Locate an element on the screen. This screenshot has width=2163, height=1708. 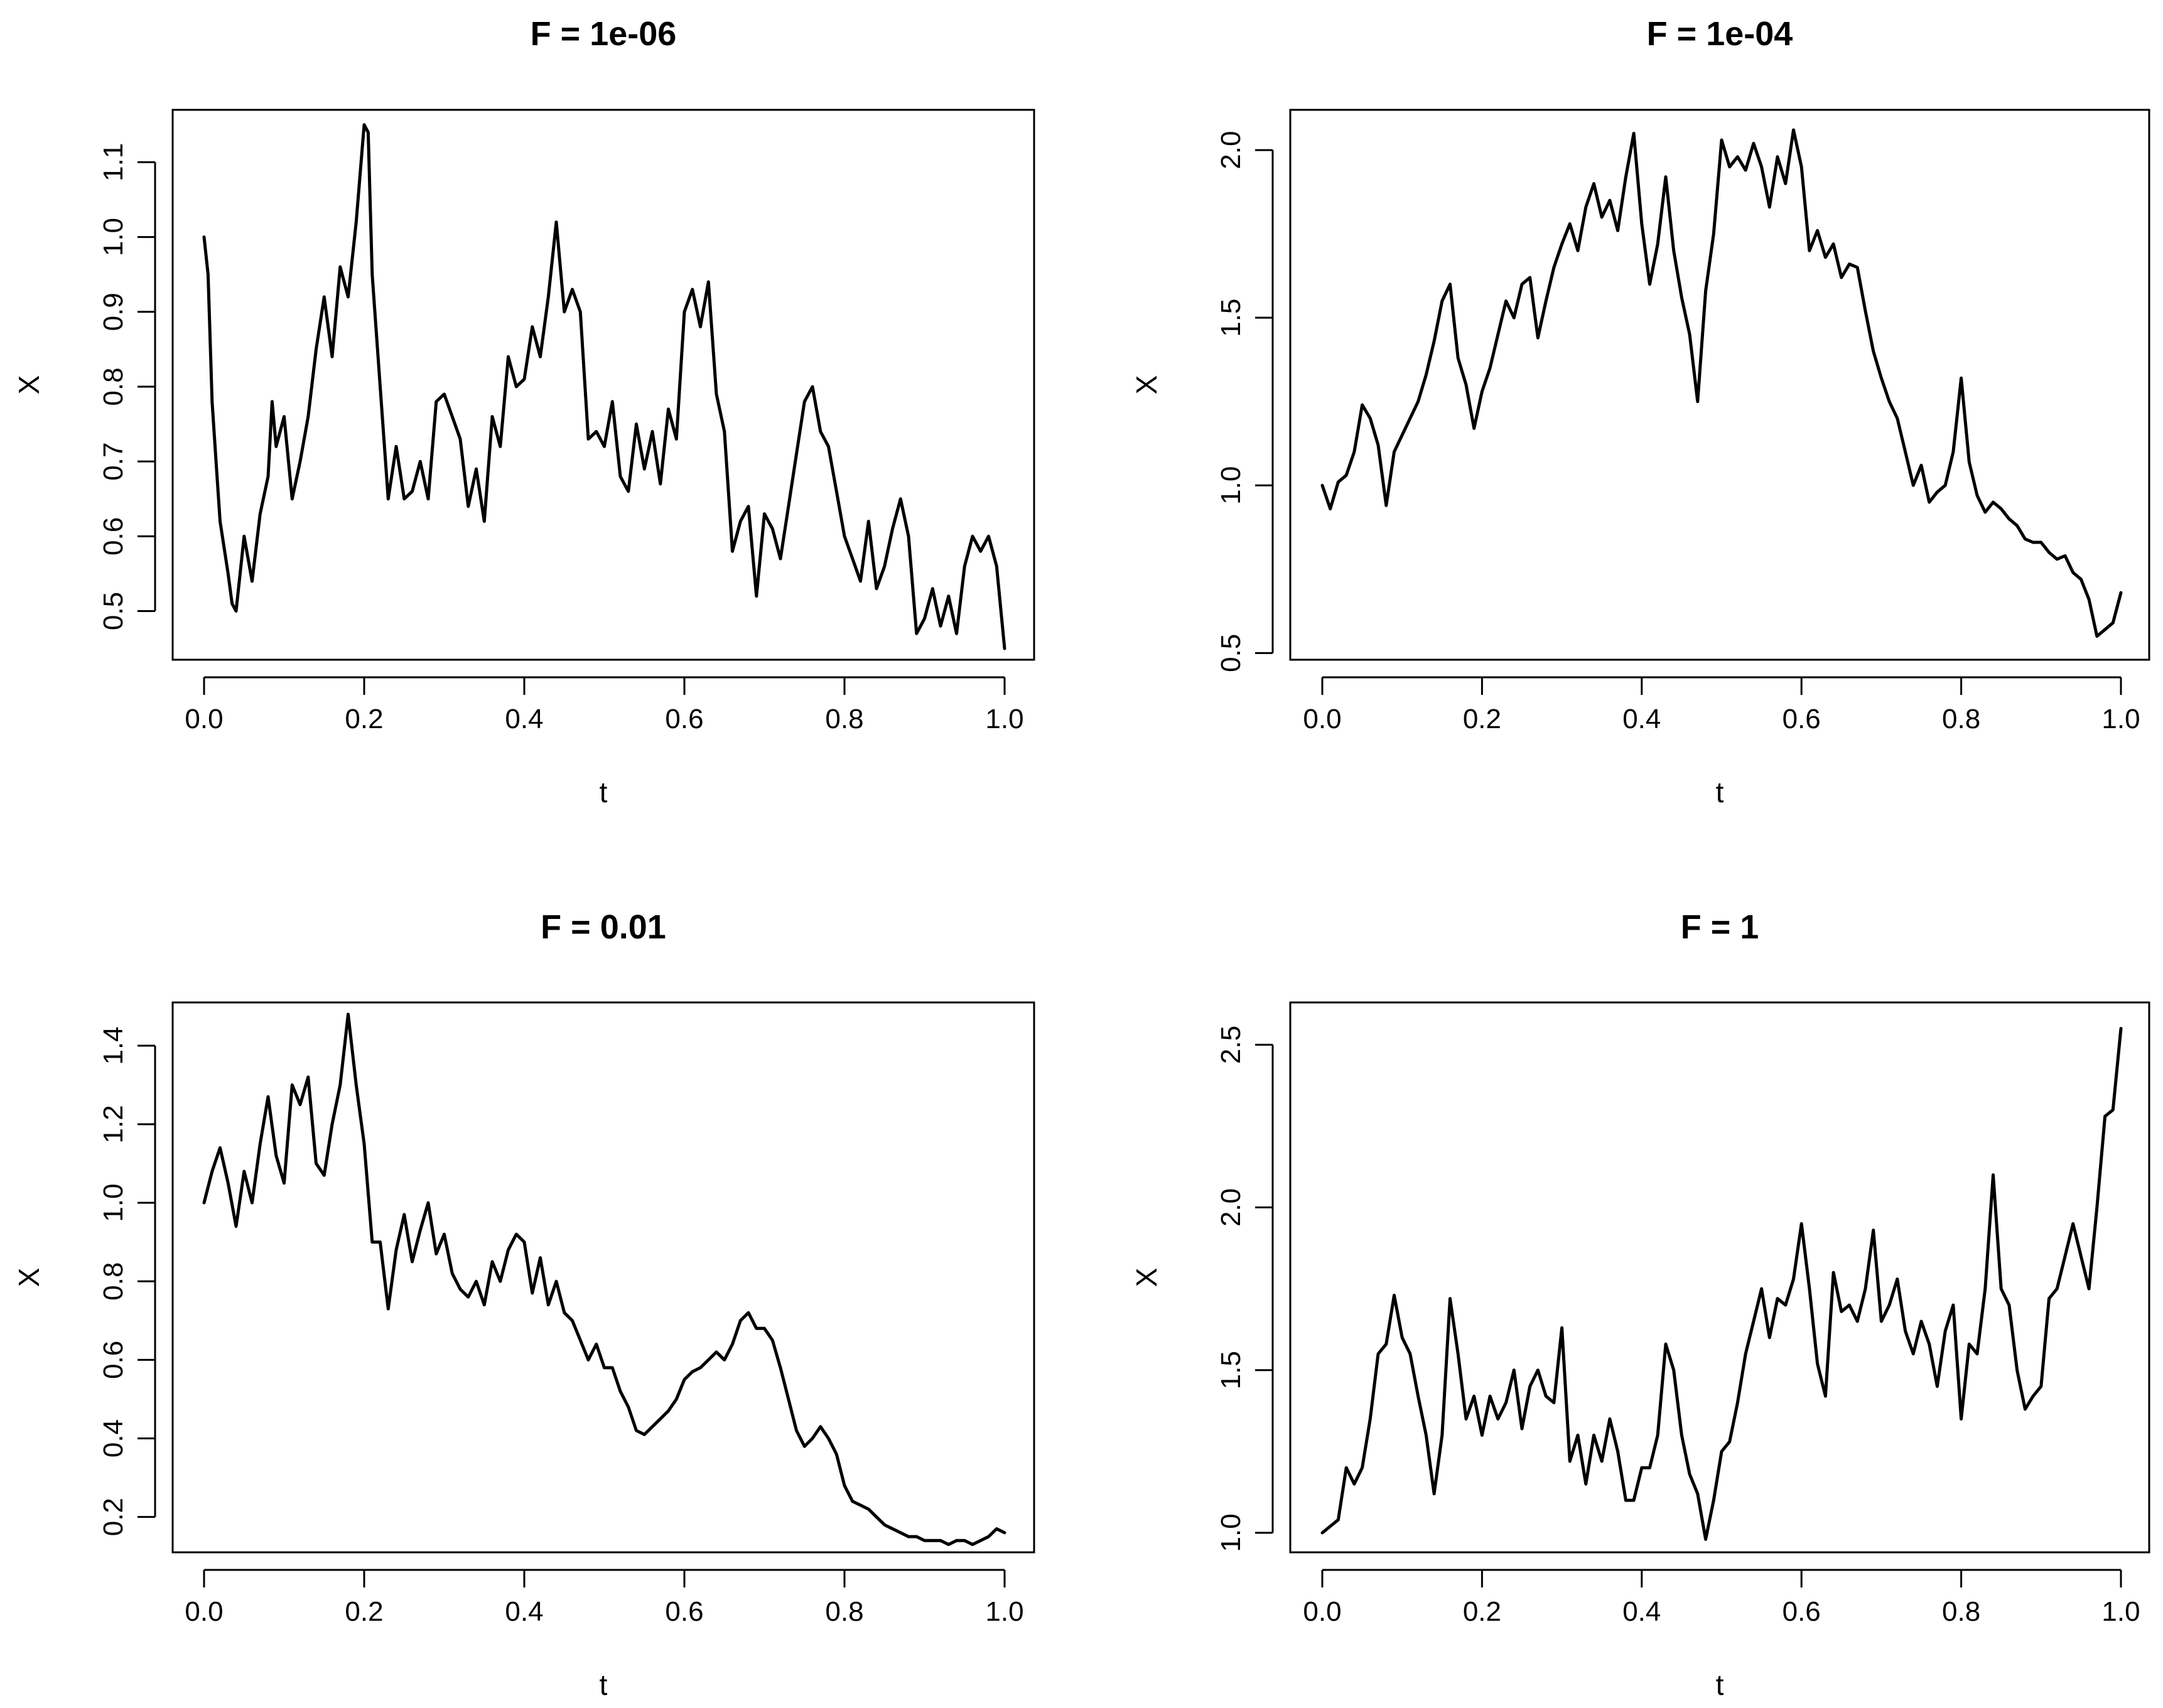
chart-title: F = 1e-06 is located at coordinates (604, 34).